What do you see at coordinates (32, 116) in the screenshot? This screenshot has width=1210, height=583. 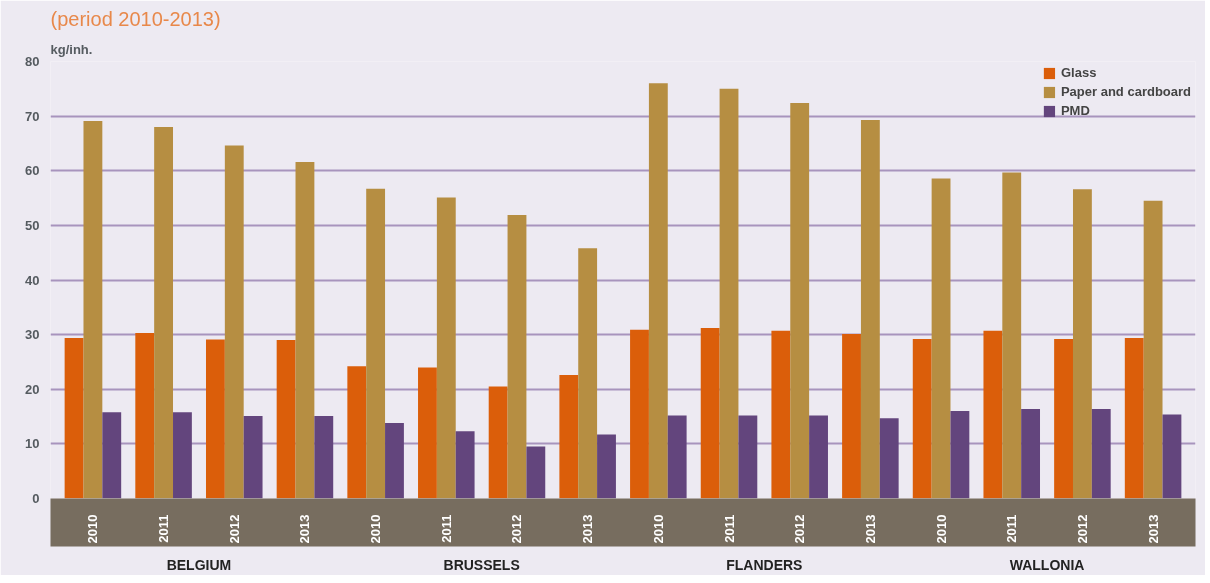 I see `y-tick-label: 70` at bounding box center [32, 116].